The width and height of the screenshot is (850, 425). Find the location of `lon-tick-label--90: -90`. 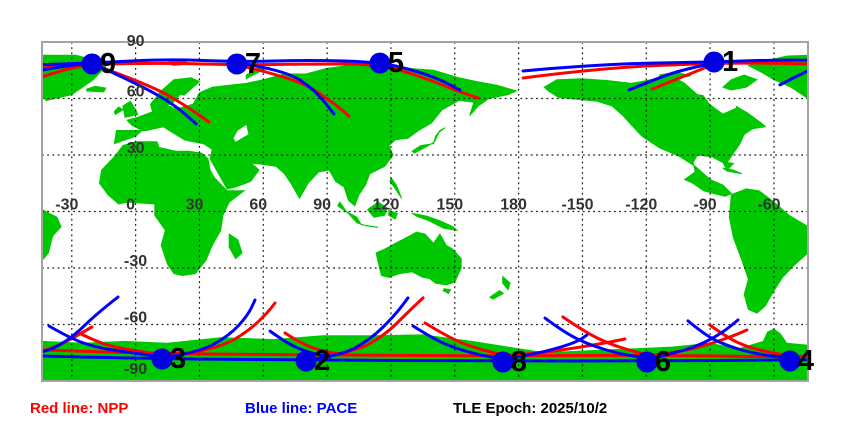

lon-tick-label--90: -90 is located at coordinates (705, 205).